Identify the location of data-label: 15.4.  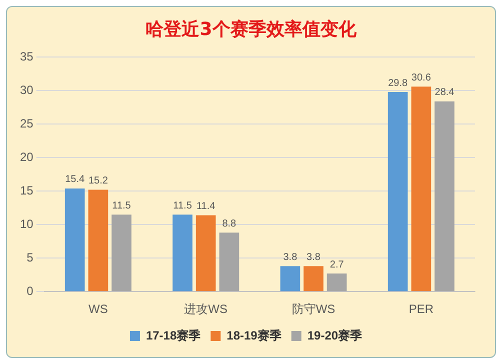
(75, 180).